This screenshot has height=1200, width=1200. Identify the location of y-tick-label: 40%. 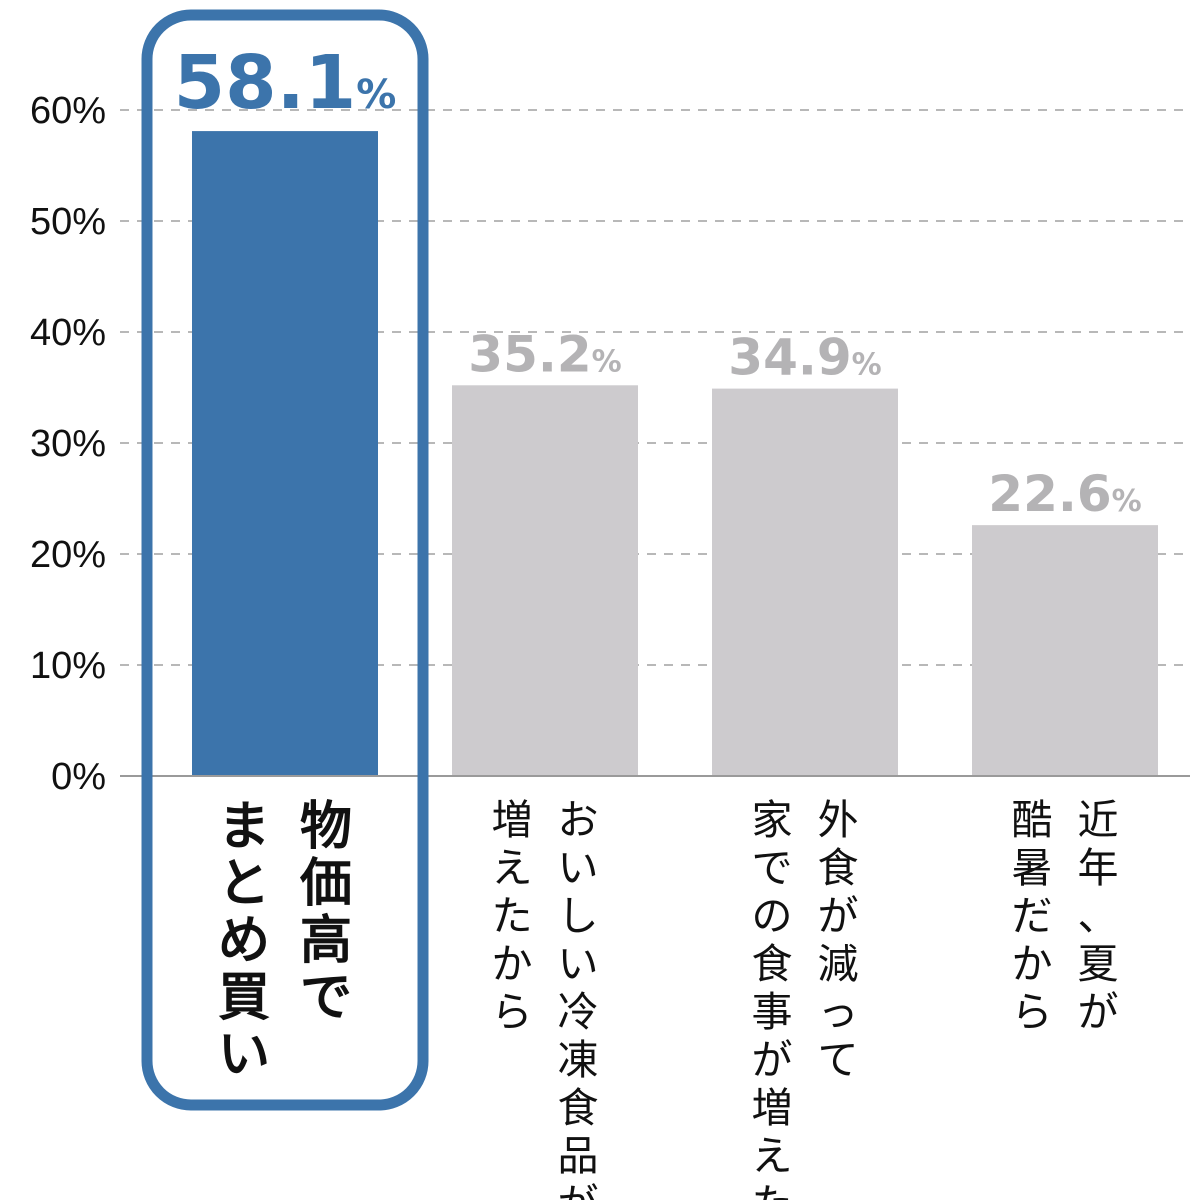
(68, 333).